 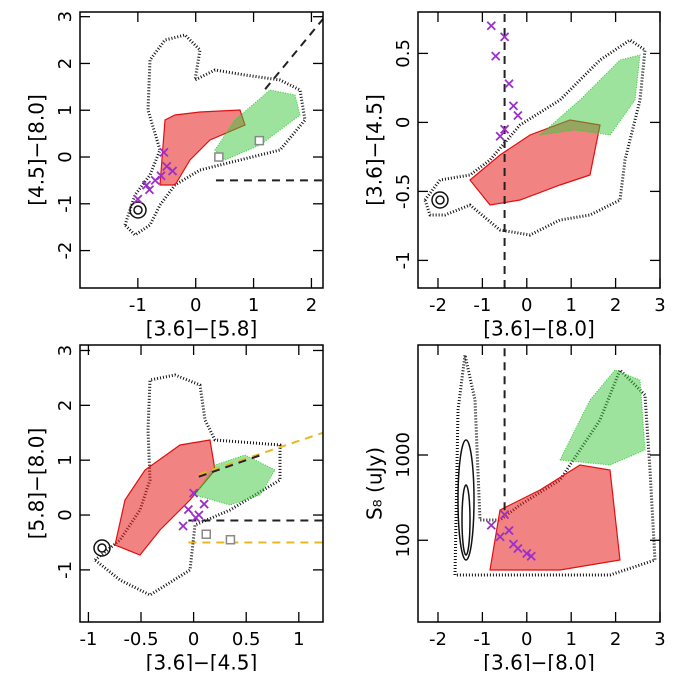 What do you see at coordinates (65, 251) in the screenshot?
I see `y-tick-label: -2` at bounding box center [65, 251].